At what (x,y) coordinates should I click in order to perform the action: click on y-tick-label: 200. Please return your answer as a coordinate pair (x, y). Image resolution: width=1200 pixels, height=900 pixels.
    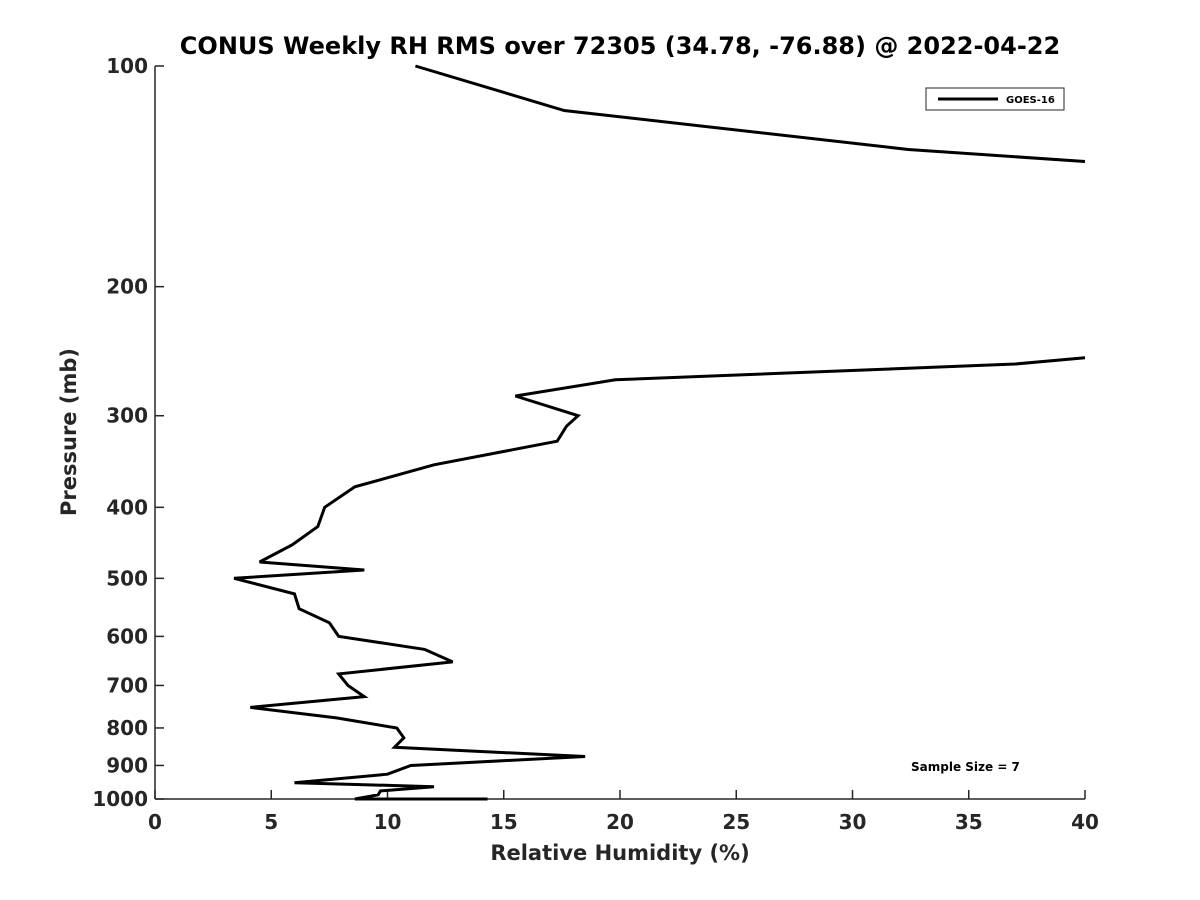
    Looking at the image, I should click on (127, 287).